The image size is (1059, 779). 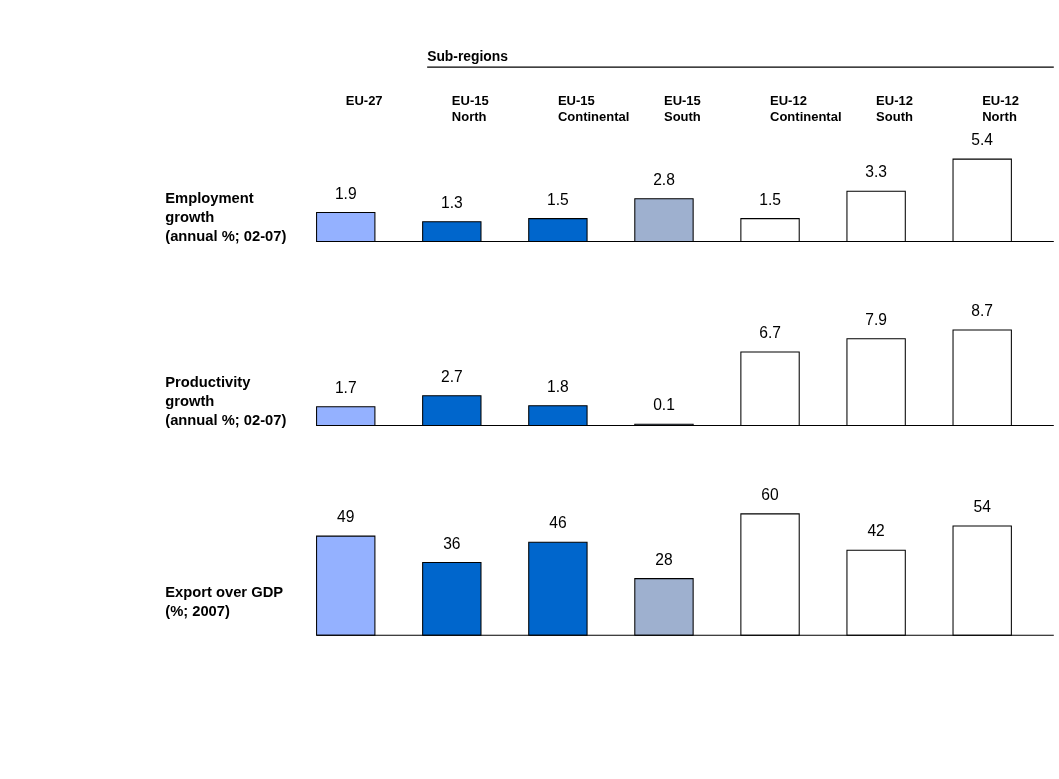 What do you see at coordinates (451, 202) in the screenshot?
I see `data-label: 1.3` at bounding box center [451, 202].